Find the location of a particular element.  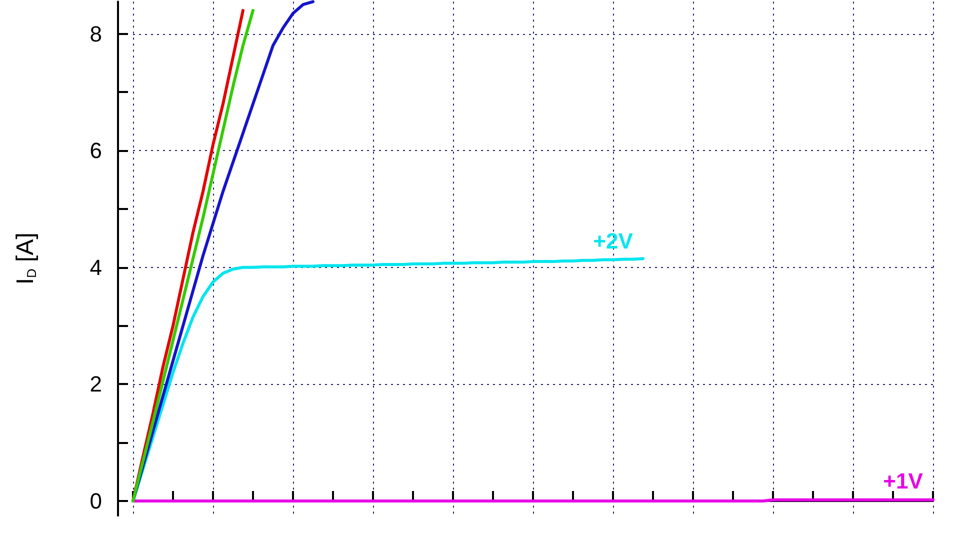

y-tick-label: 8 is located at coordinates (96, 33).